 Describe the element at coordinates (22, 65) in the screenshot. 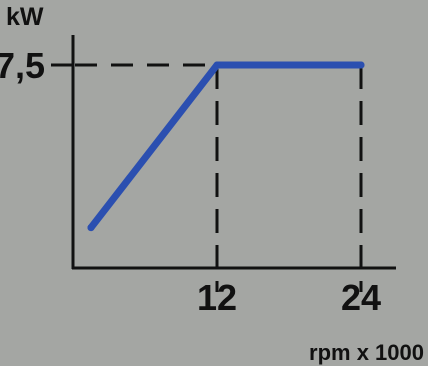

I see `y-tick-label-0: 7,5` at that location.